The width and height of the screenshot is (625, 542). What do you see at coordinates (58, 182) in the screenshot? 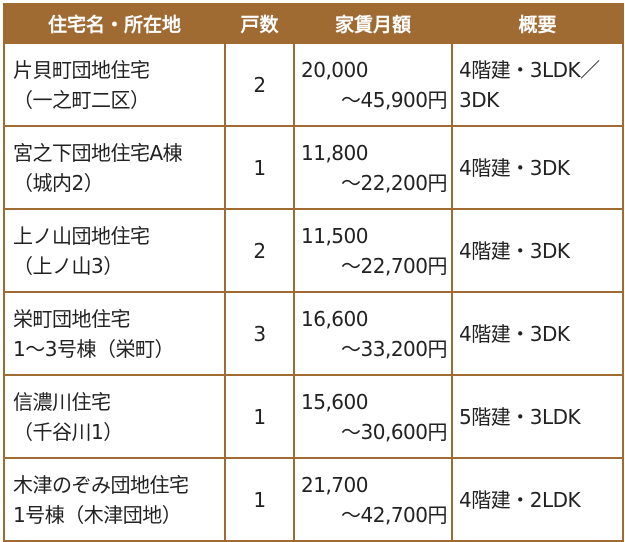
I see `housing-location: （城内2）` at bounding box center [58, 182].